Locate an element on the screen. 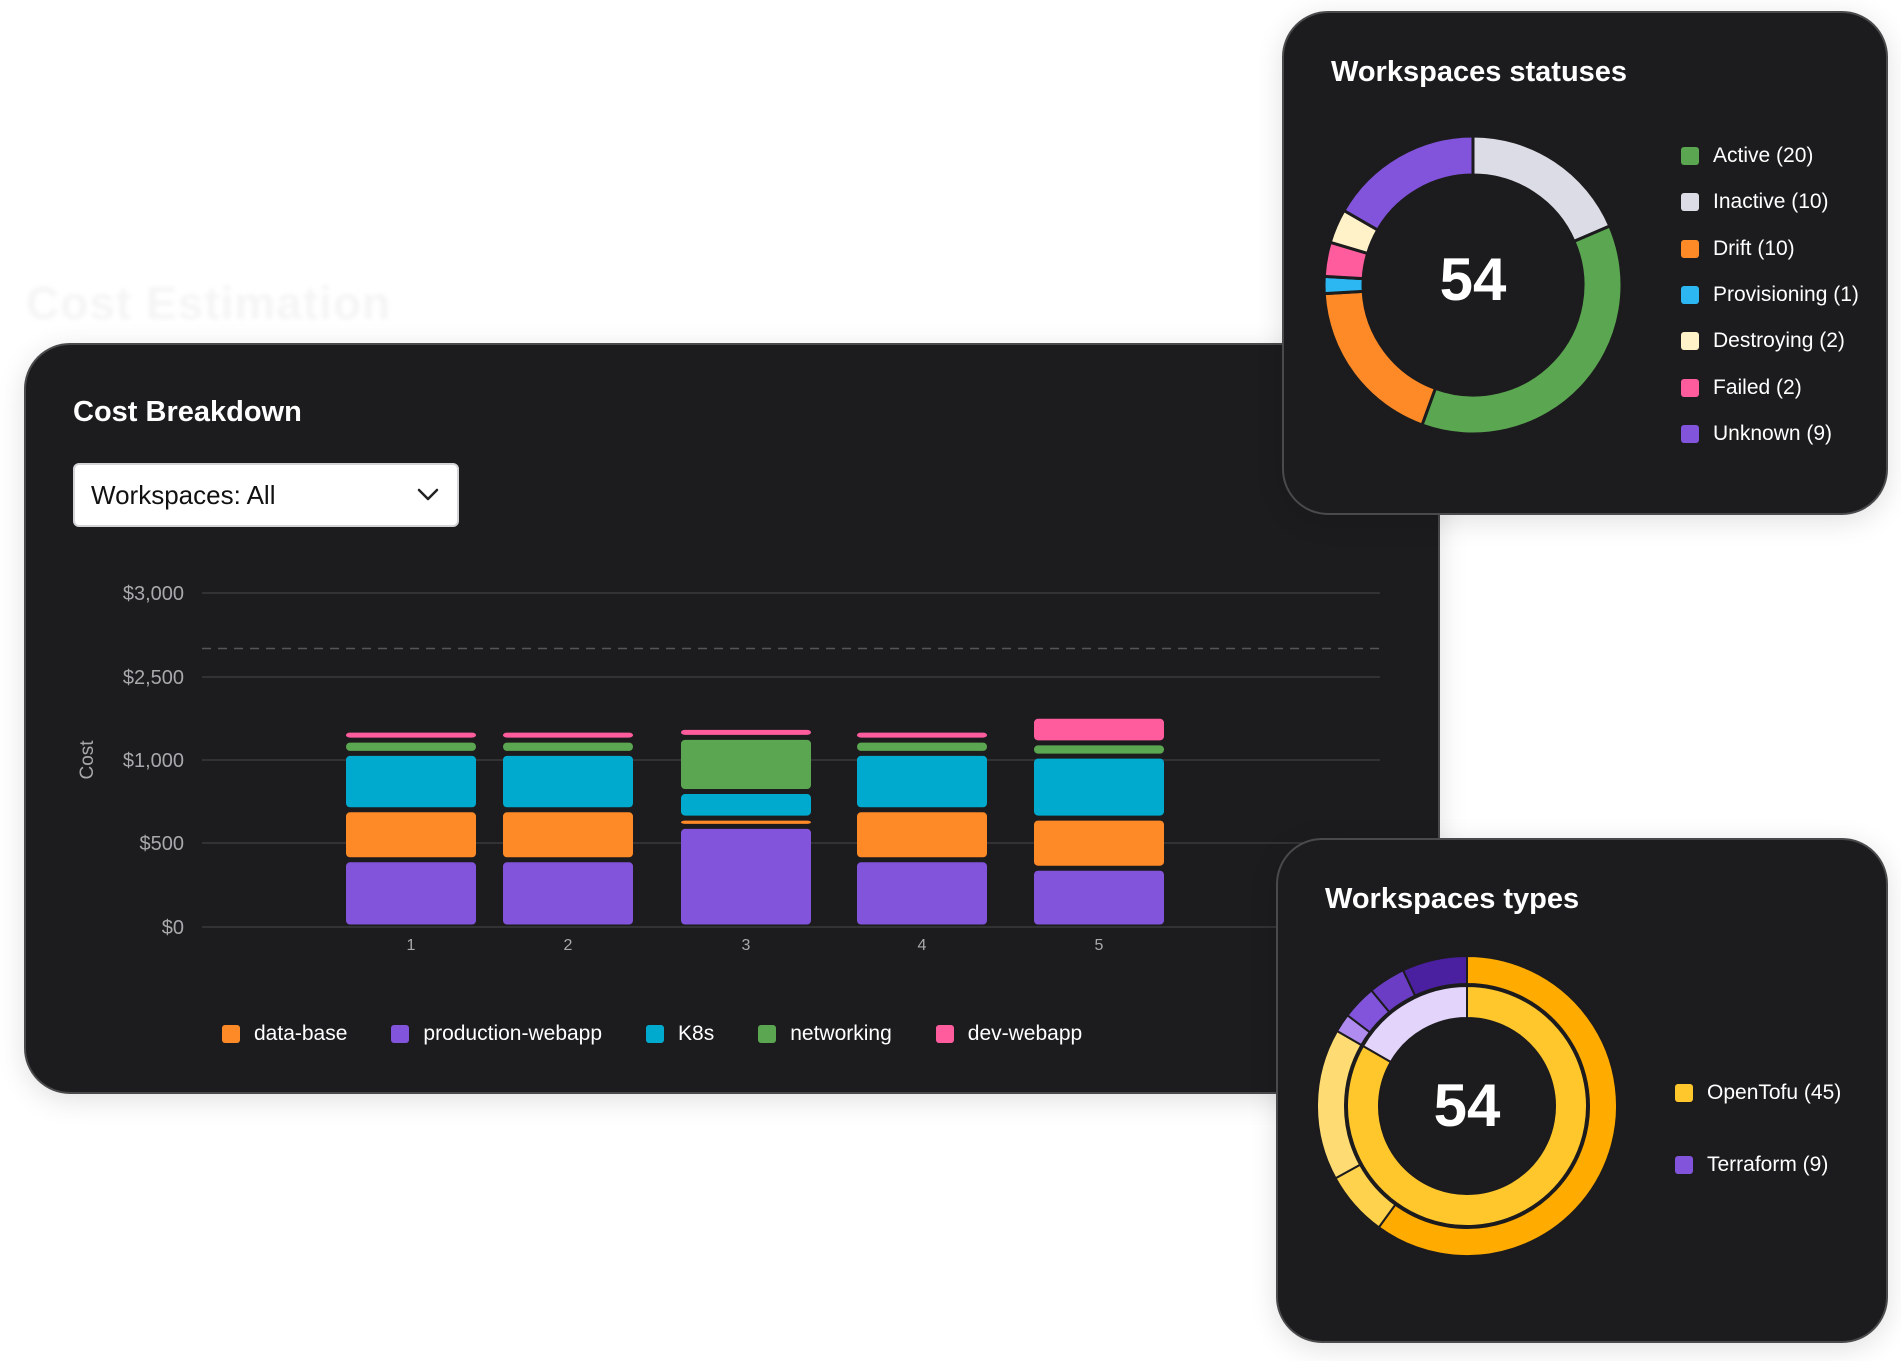 The width and height of the screenshot is (1901, 1361). legend-label: Failed (2) is located at coordinates (1757, 387).